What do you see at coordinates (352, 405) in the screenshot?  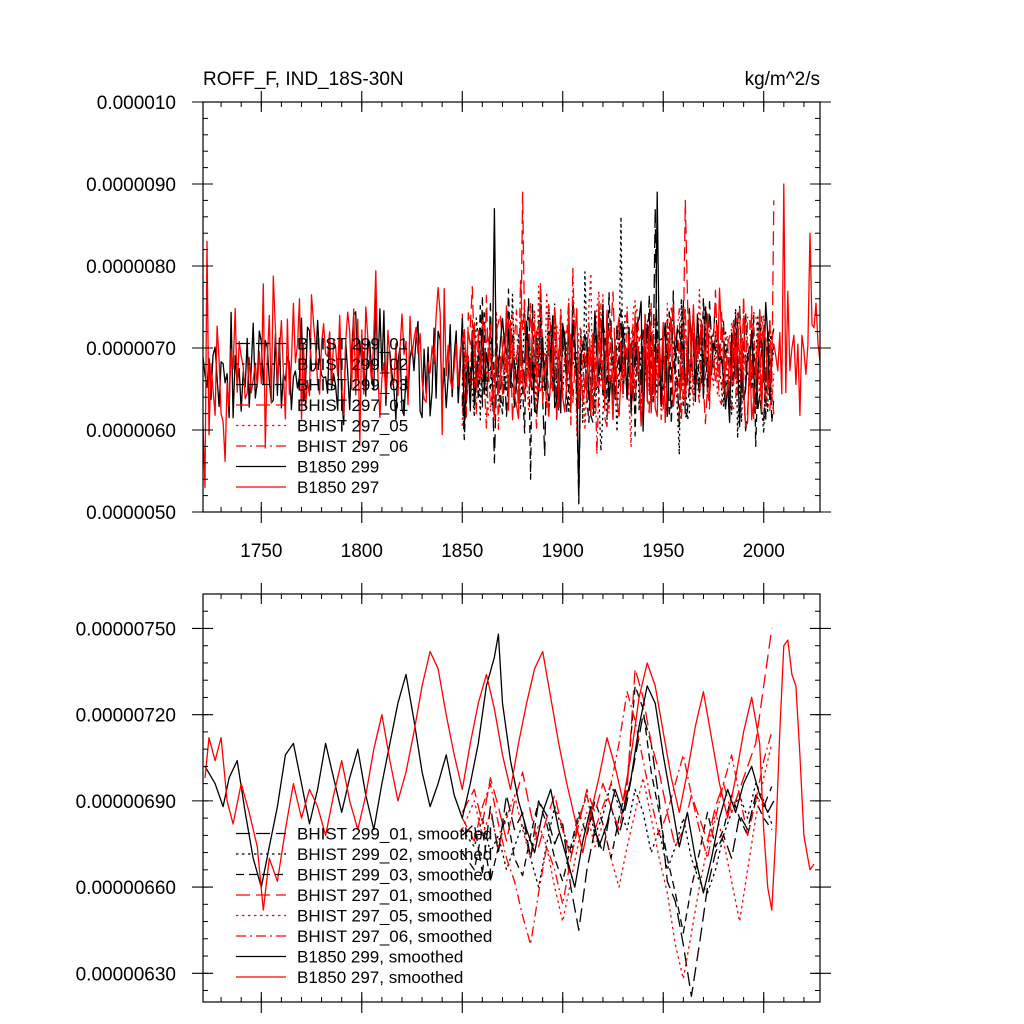 I see `legend-label: BHIST 297_01` at bounding box center [352, 405].